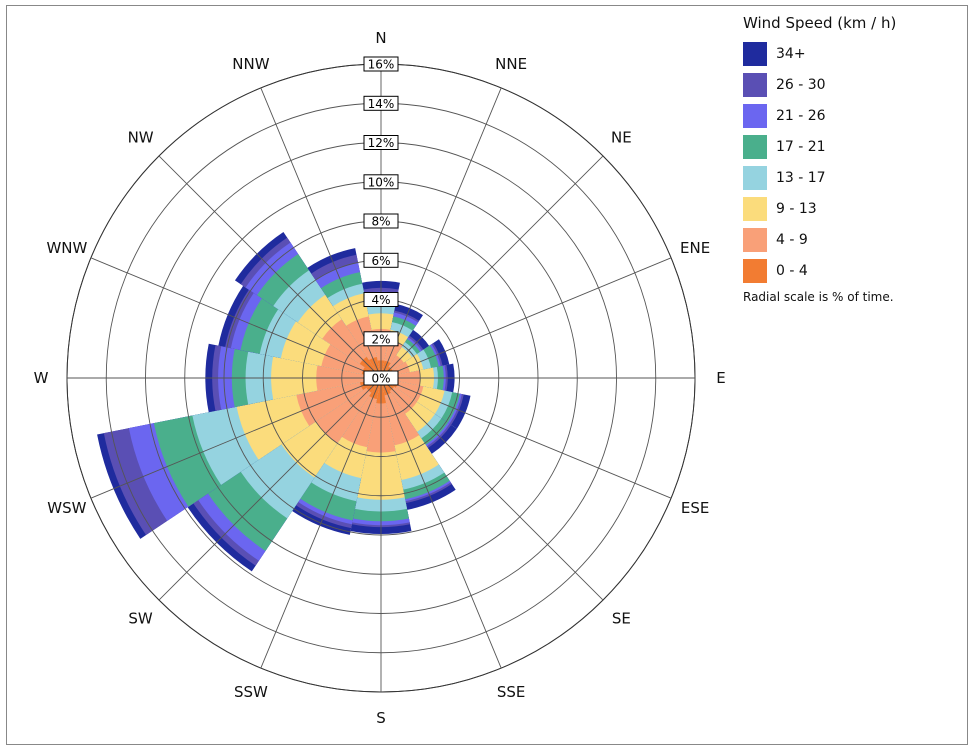  What do you see at coordinates (441, 233) in the screenshot?
I see `spoke-nne` at bounding box center [441, 233].